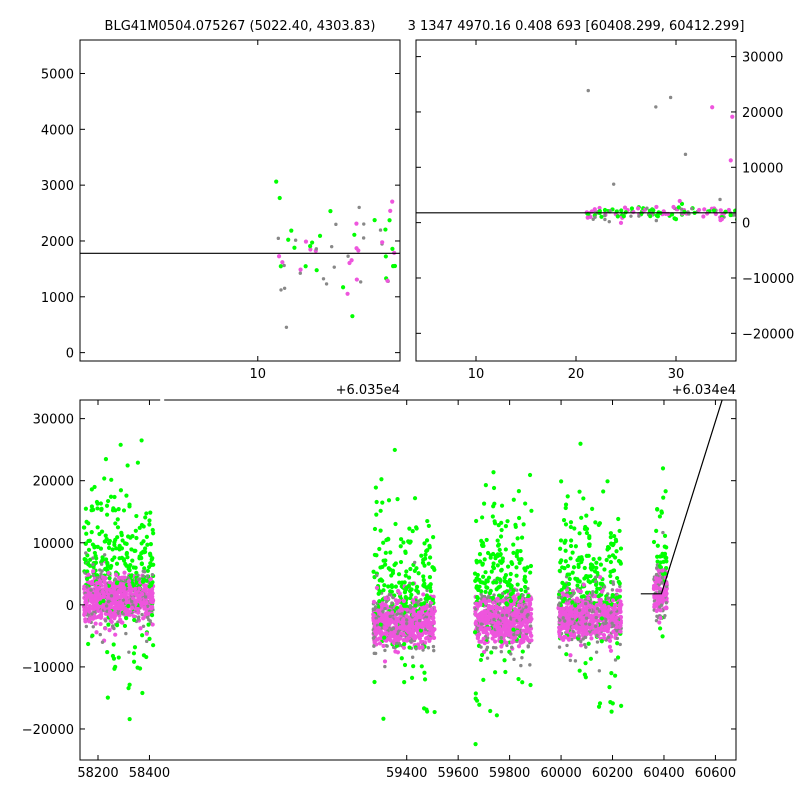 This screenshot has width=800, height=800. Describe the element at coordinates (57, 130) in the screenshot. I see `y-tick-label: 4000` at that location.